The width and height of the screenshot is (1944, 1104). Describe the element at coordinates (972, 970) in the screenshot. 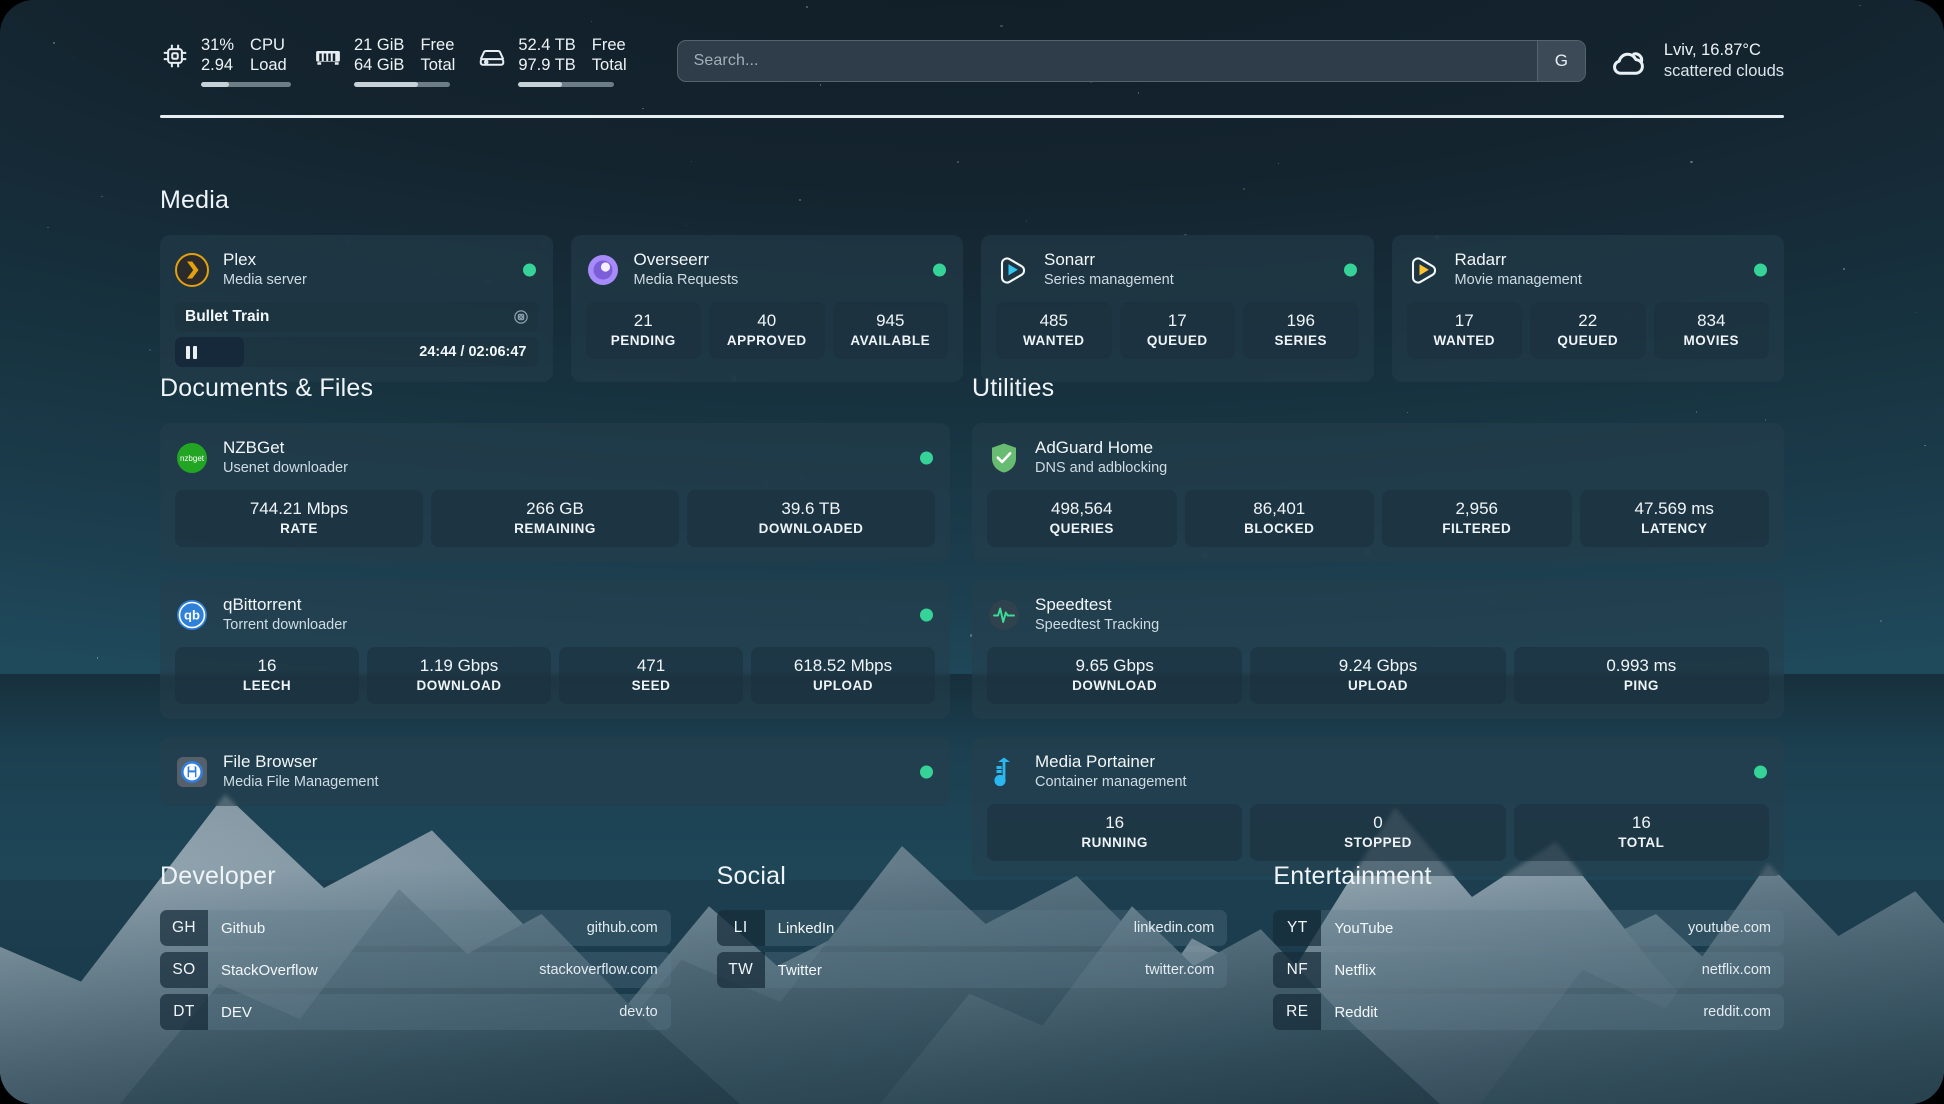

I see `bookmark-item-twitter: TW Twitter twitter.com` at that location.